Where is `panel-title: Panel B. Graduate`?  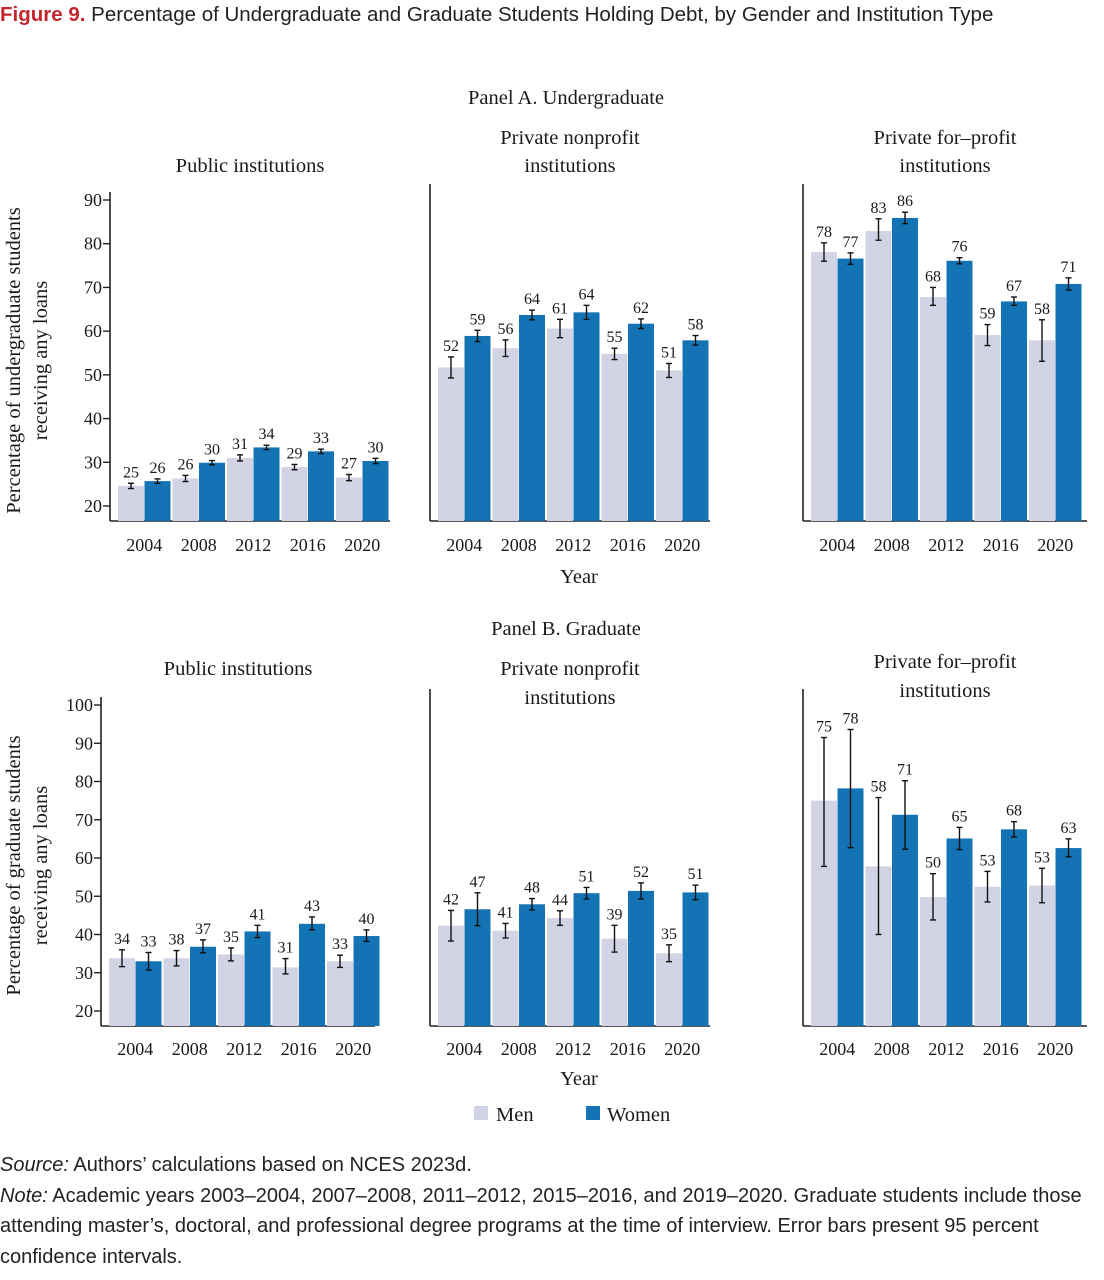
panel-title: Panel B. Graduate is located at coordinates (566, 629).